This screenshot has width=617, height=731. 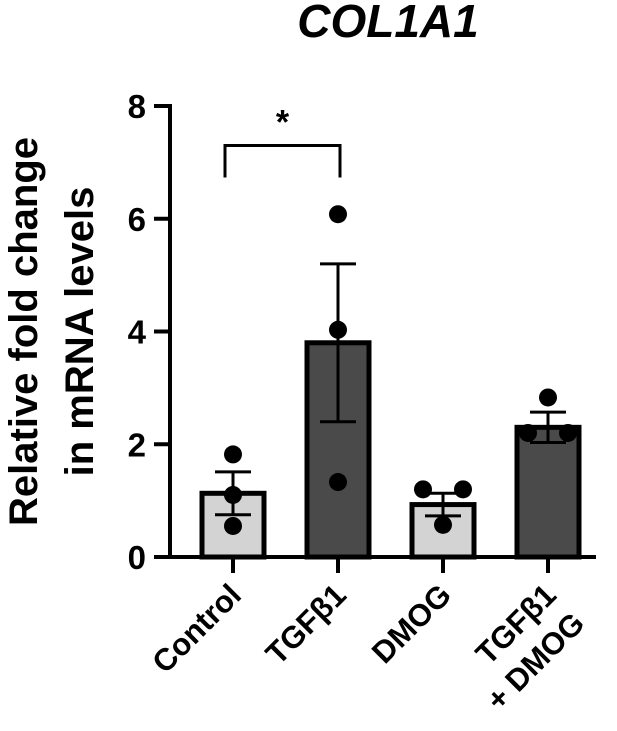 I want to click on x-tick-label: TGFβ1, so click(x=306, y=624).